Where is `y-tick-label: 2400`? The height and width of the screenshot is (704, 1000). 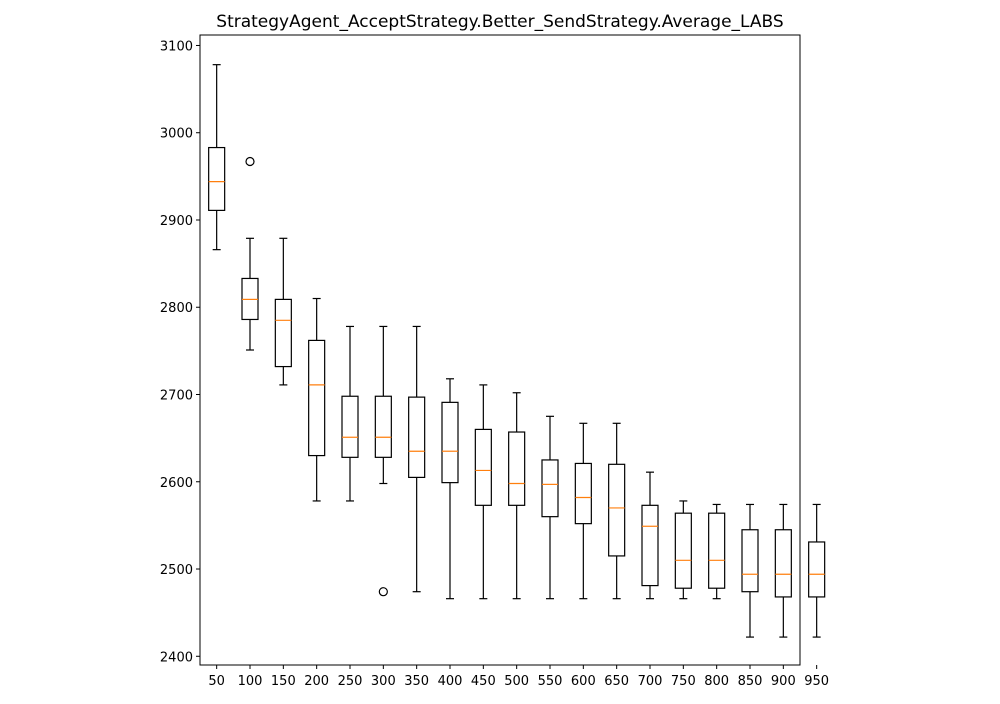
y-tick-label: 2400 is located at coordinates (176, 657).